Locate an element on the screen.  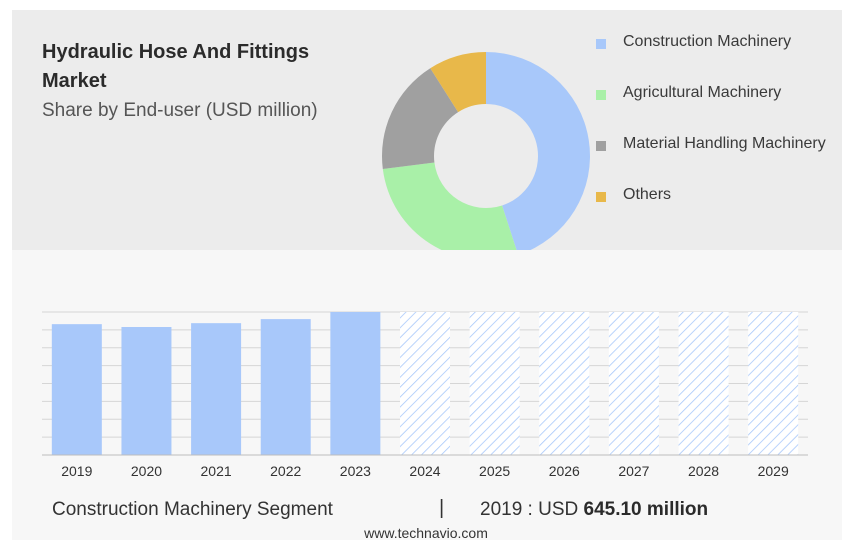
x-tick-label: 2026 is located at coordinates (564, 471).